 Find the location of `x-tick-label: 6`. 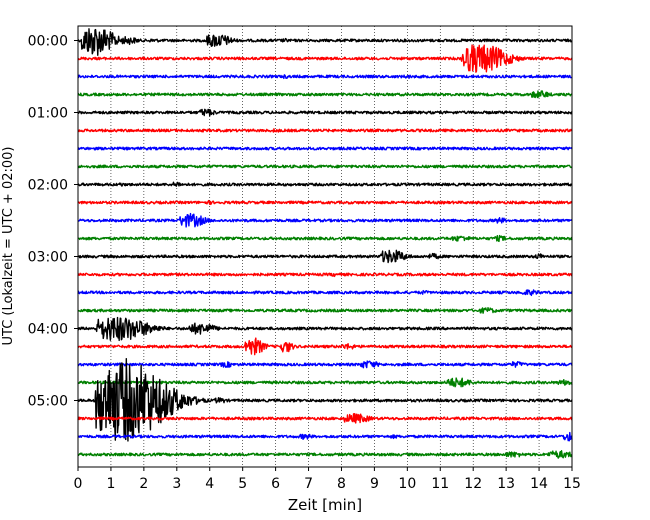

x-tick-label: 6 is located at coordinates (275, 484).